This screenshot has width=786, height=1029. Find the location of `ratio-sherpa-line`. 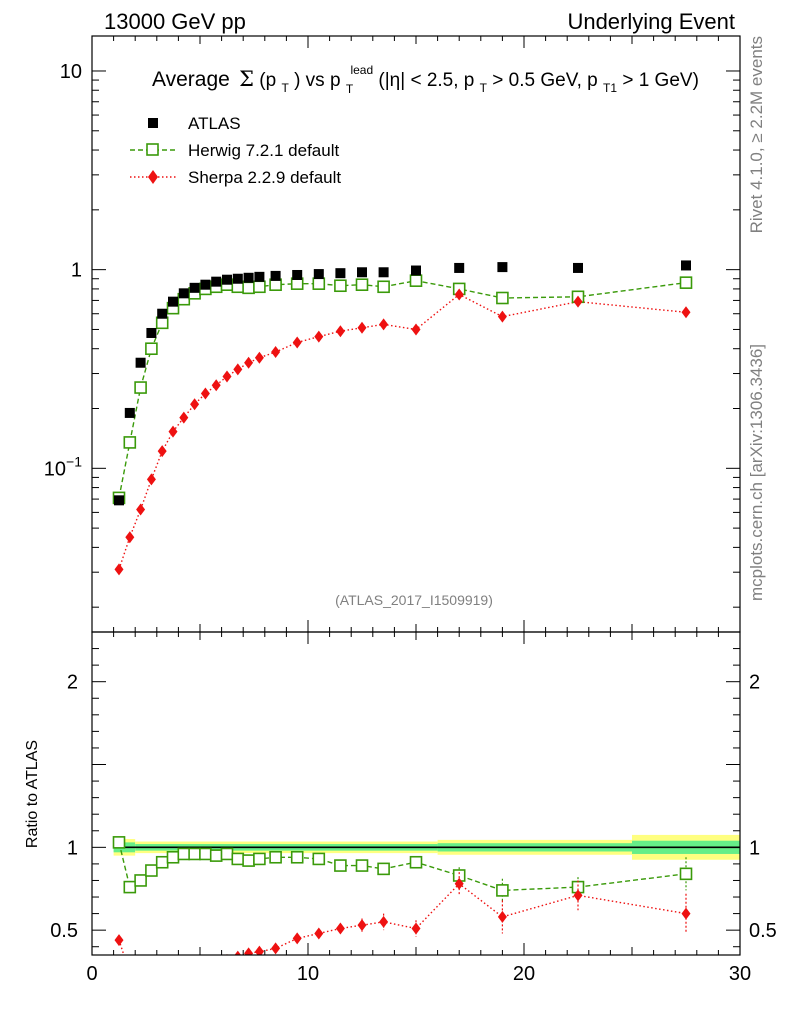

ratio-sherpa-line is located at coordinates (402, 918).